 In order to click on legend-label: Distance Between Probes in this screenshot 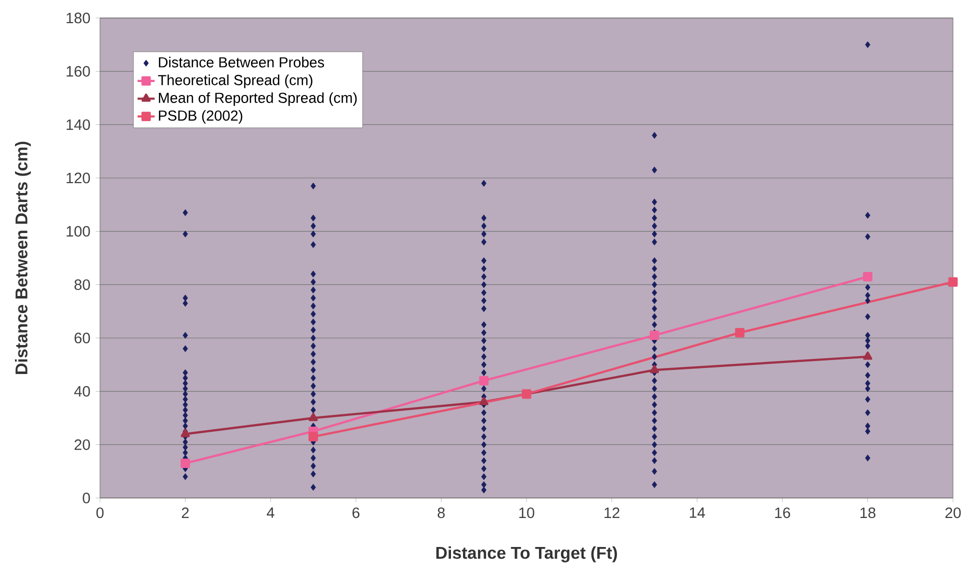, I will do `click(241, 62)`.